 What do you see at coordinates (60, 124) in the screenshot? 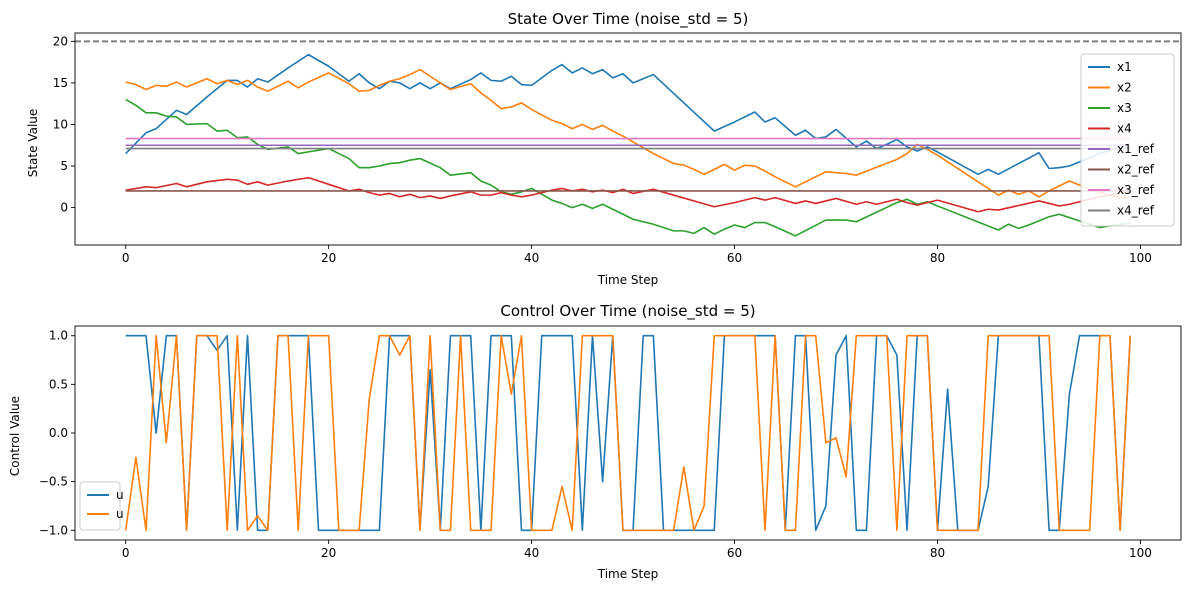
I see `y-tick-label: 10` at bounding box center [60, 124].